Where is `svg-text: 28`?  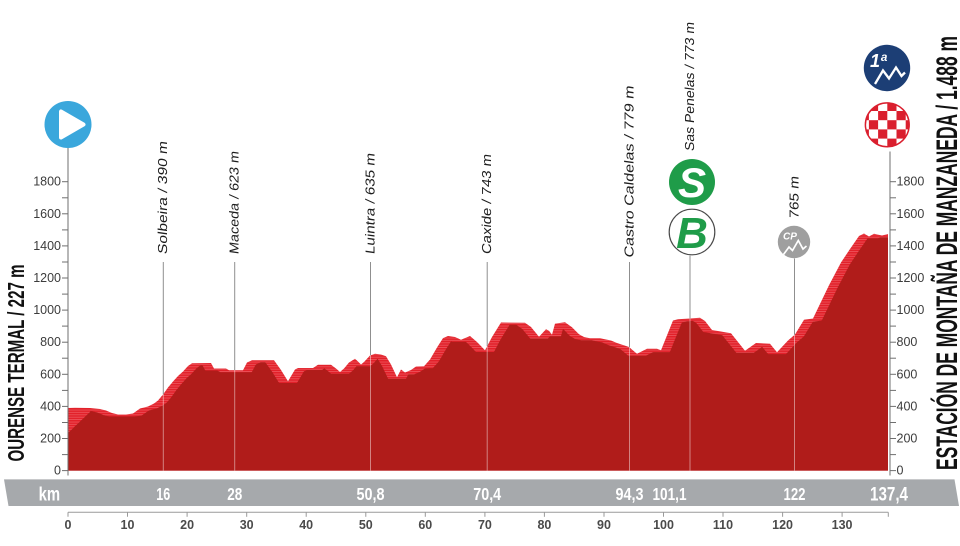 svg-text: 28 is located at coordinates (234, 494).